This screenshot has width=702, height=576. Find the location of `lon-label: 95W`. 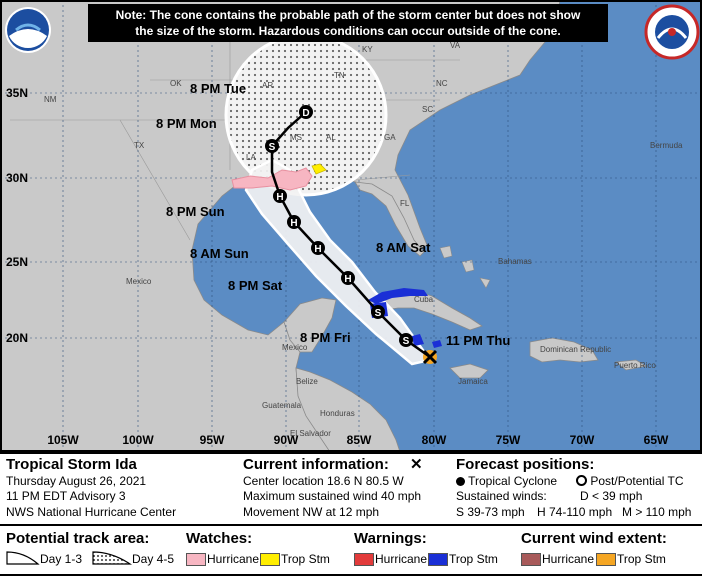

lon-label: 95W is located at coordinates (212, 440).